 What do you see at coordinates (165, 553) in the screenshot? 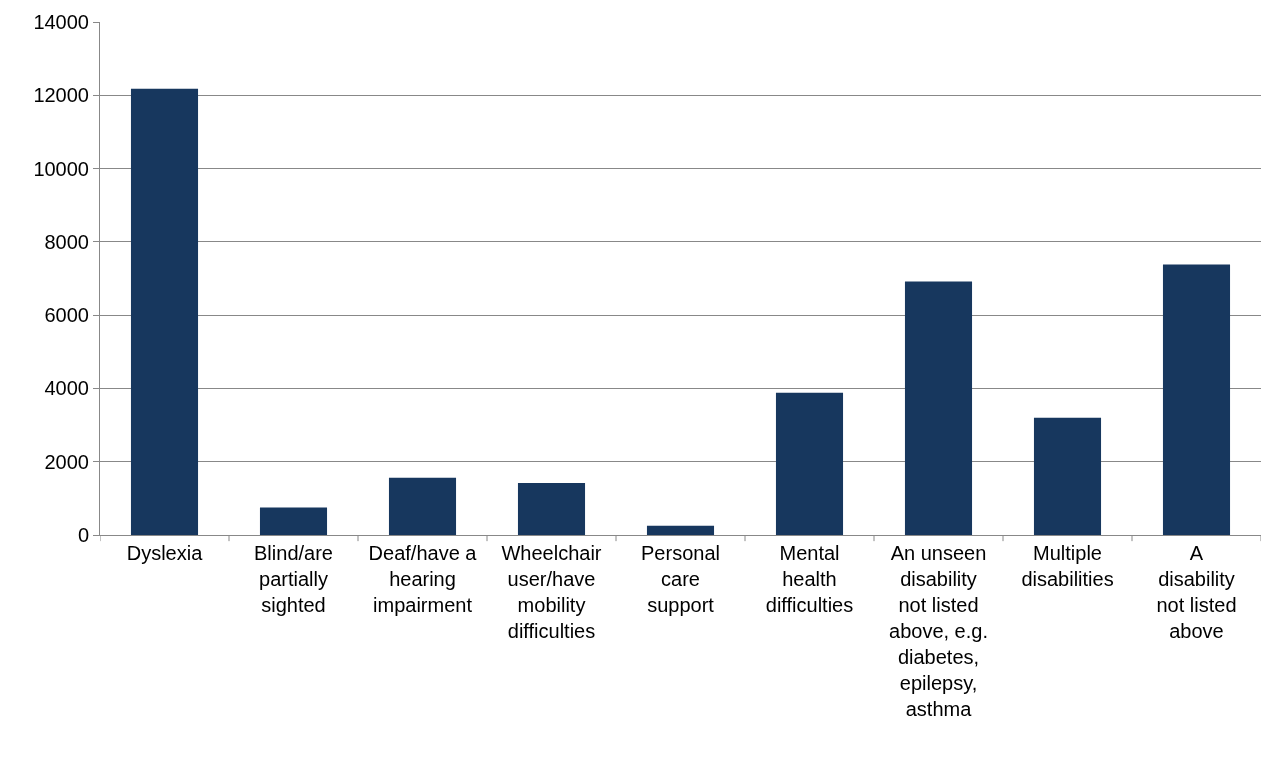
I see `x-tick-label: Dyslexia` at bounding box center [165, 553].